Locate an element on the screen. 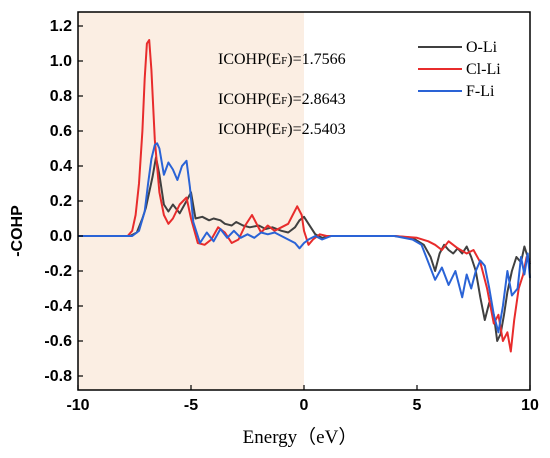  y-tick-label: 1.0 is located at coordinates (61, 61).